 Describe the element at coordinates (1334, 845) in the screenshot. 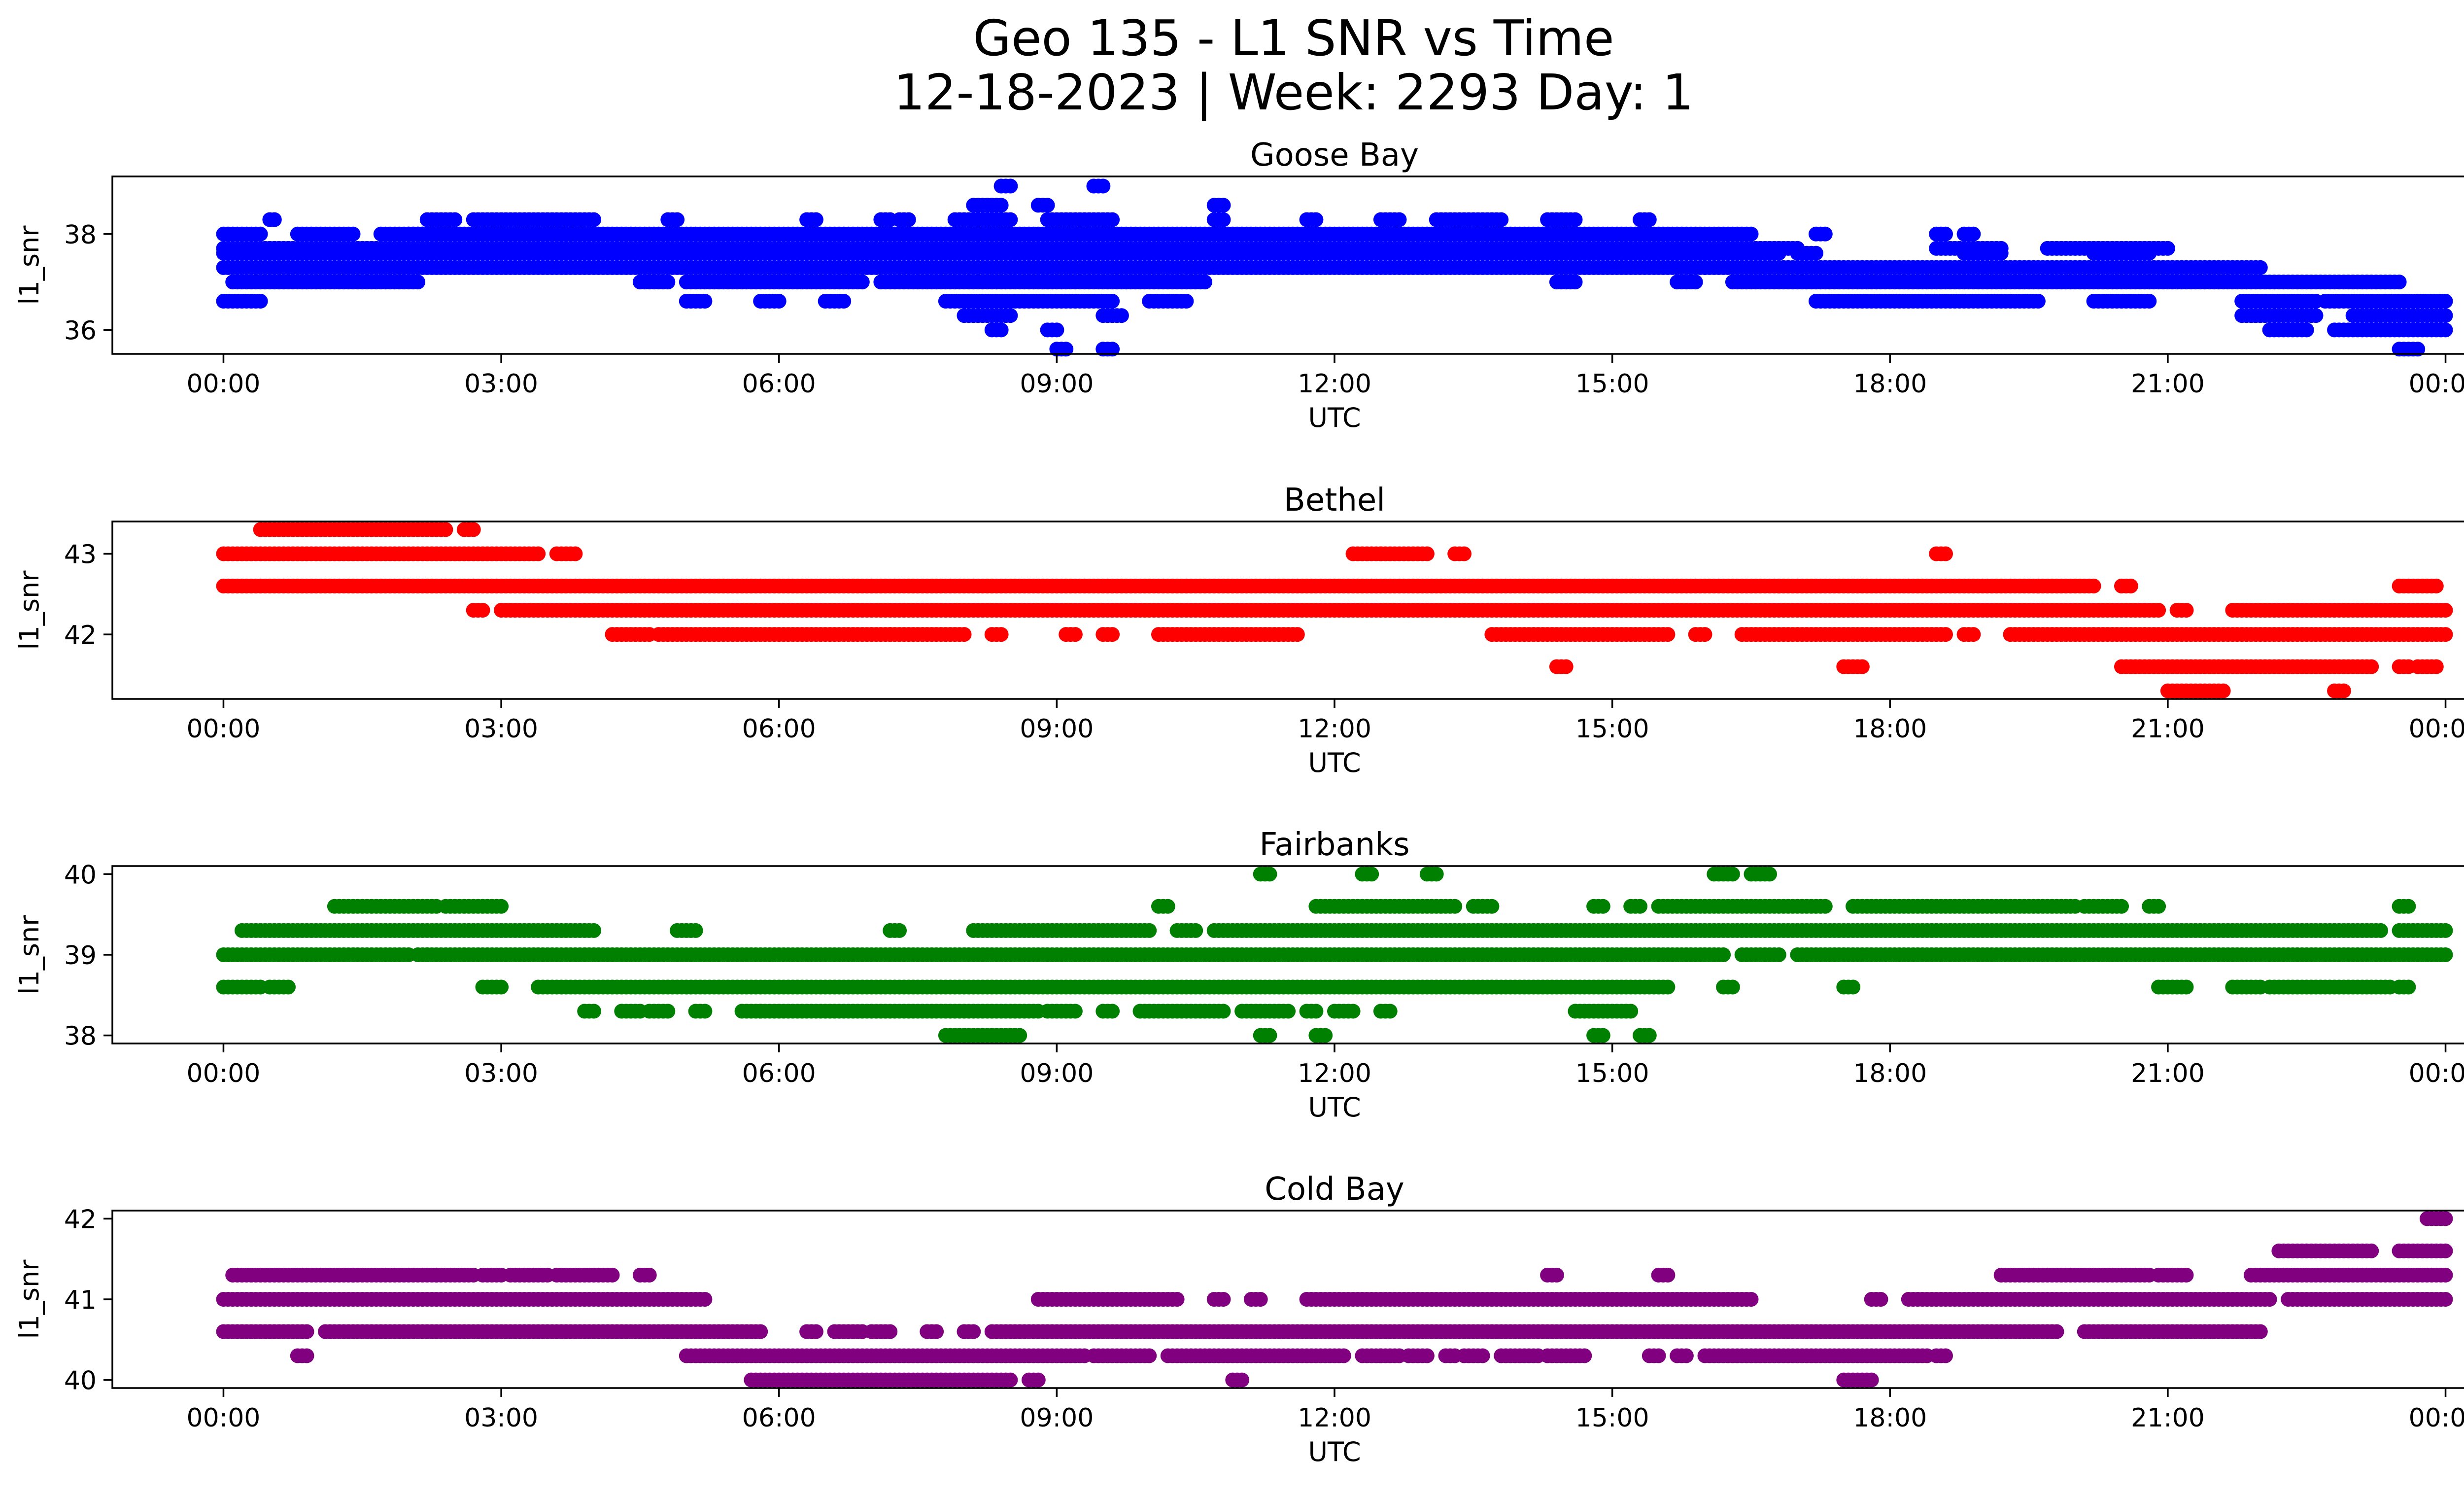

I see `panel-title: Fairbanks` at that location.